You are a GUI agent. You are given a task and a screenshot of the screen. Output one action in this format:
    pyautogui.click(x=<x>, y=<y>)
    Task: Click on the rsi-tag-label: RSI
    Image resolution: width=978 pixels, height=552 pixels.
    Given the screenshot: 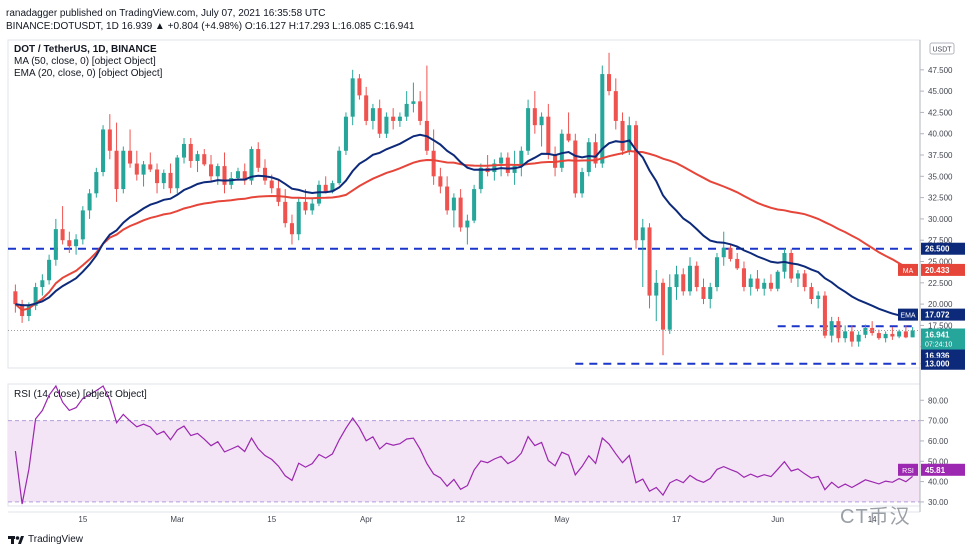 What is the action you would take?
    pyautogui.click(x=908, y=471)
    